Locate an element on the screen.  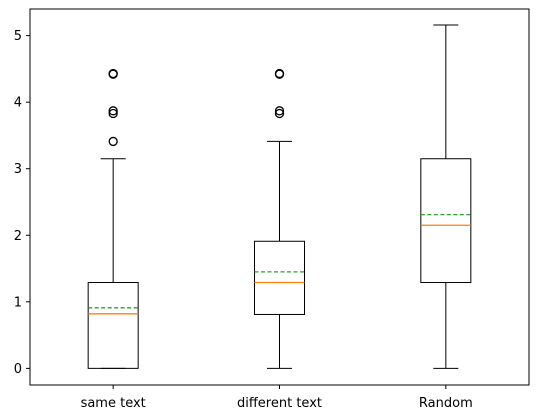
x-tick-label: different text is located at coordinates (279, 403).